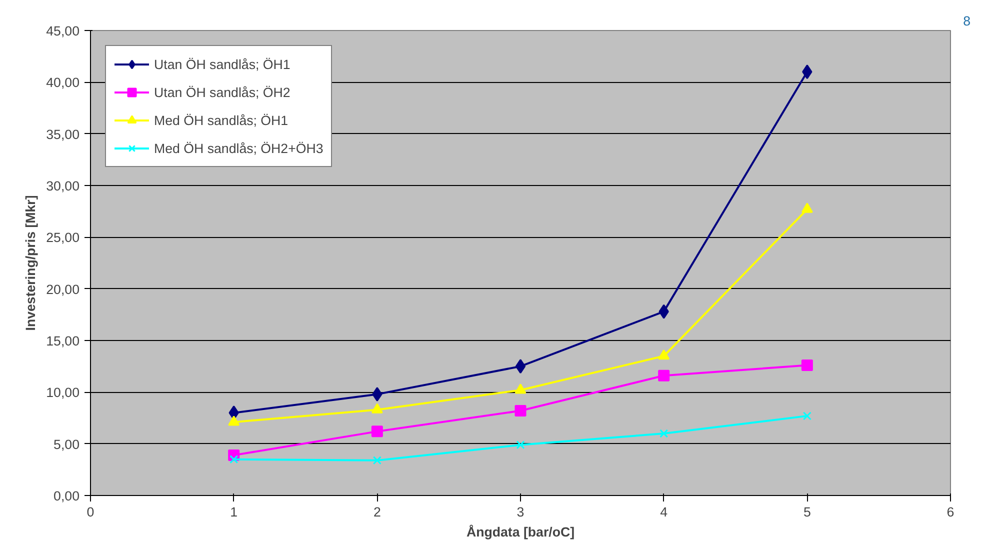 This screenshot has width=985, height=545. What do you see at coordinates (63, 392) in the screenshot?
I see `y-tick-label: 10,00` at bounding box center [63, 392].